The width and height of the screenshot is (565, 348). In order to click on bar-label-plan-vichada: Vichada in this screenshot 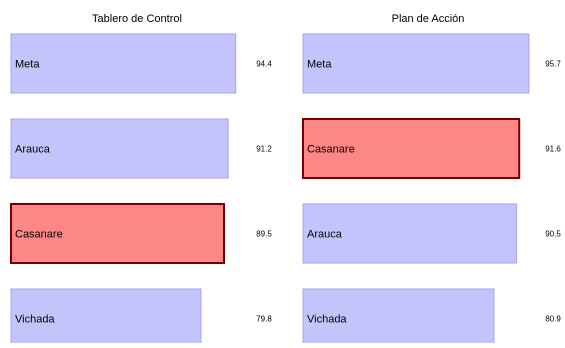, I will do `click(327, 320)`.